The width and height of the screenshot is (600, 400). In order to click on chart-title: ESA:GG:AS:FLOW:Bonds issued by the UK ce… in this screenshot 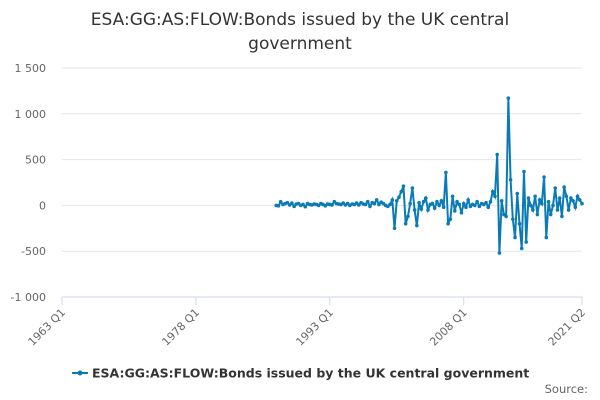, I will do `click(300, 32)`.